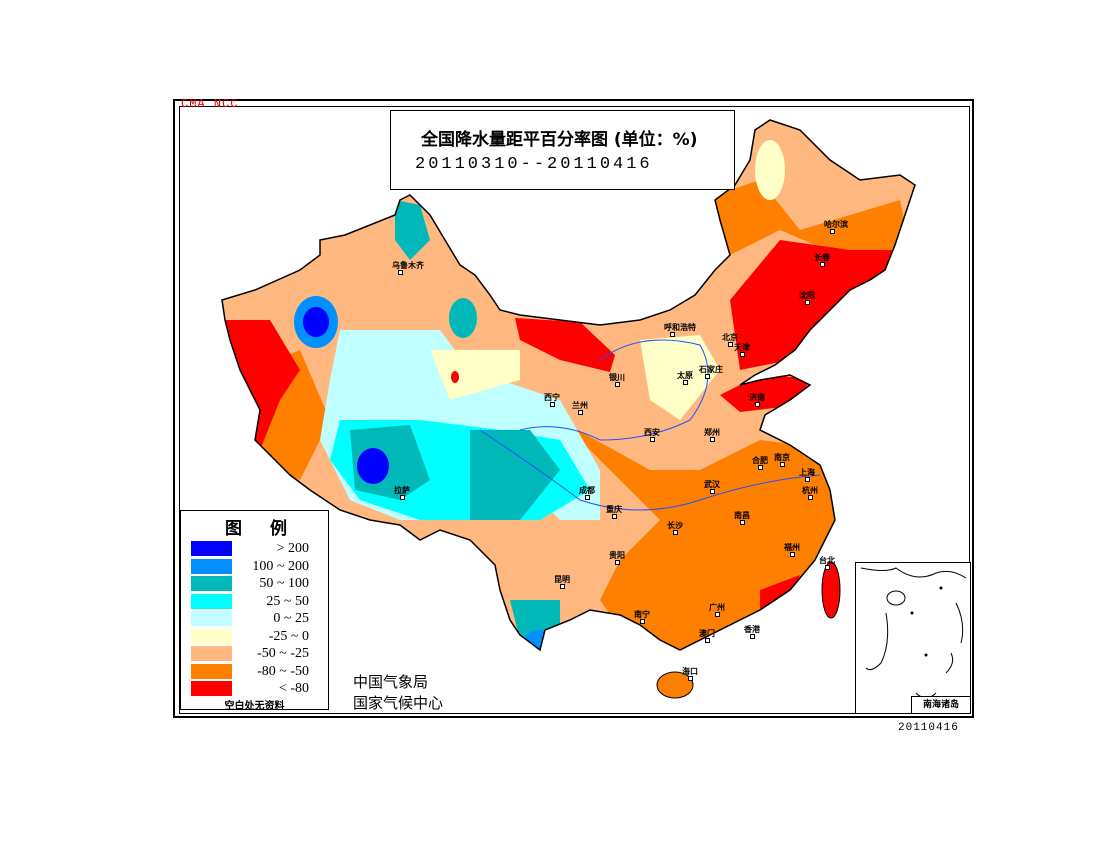 The height and width of the screenshot is (850, 1100). Describe the element at coordinates (815, 305) in the screenshot. I see `region-northeast-red` at that location.